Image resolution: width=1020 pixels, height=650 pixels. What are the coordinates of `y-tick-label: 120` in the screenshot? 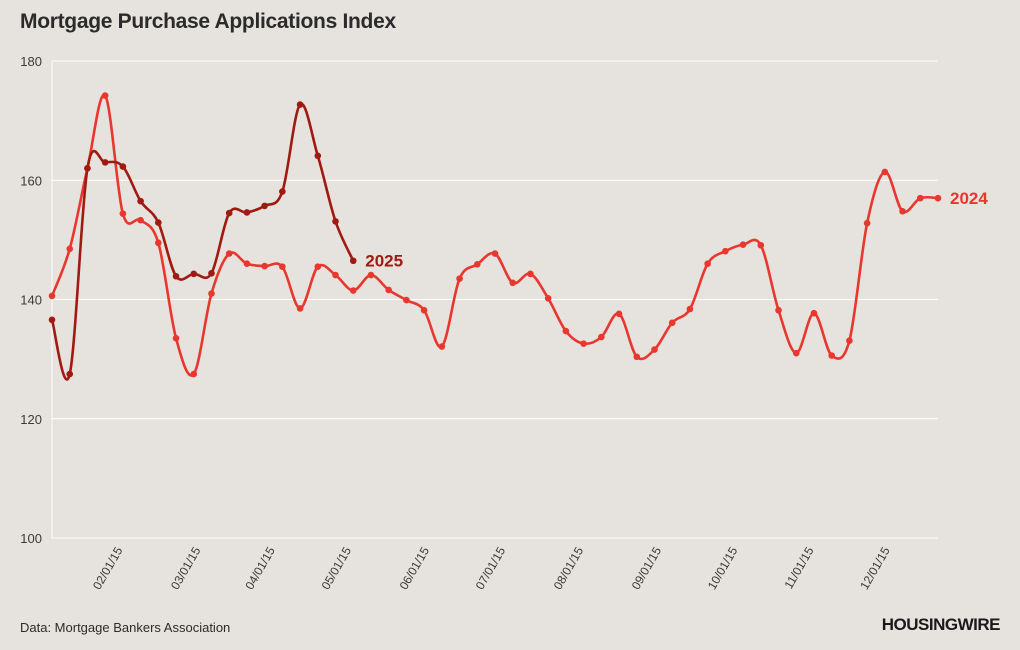 It's located at (31, 419).